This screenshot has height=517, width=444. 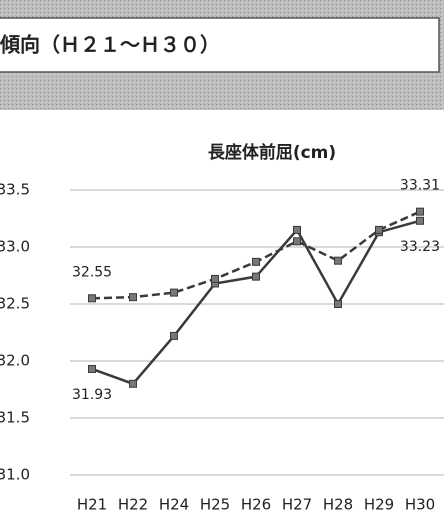 I want to click on x-tick-label: H24, so click(x=174, y=505).